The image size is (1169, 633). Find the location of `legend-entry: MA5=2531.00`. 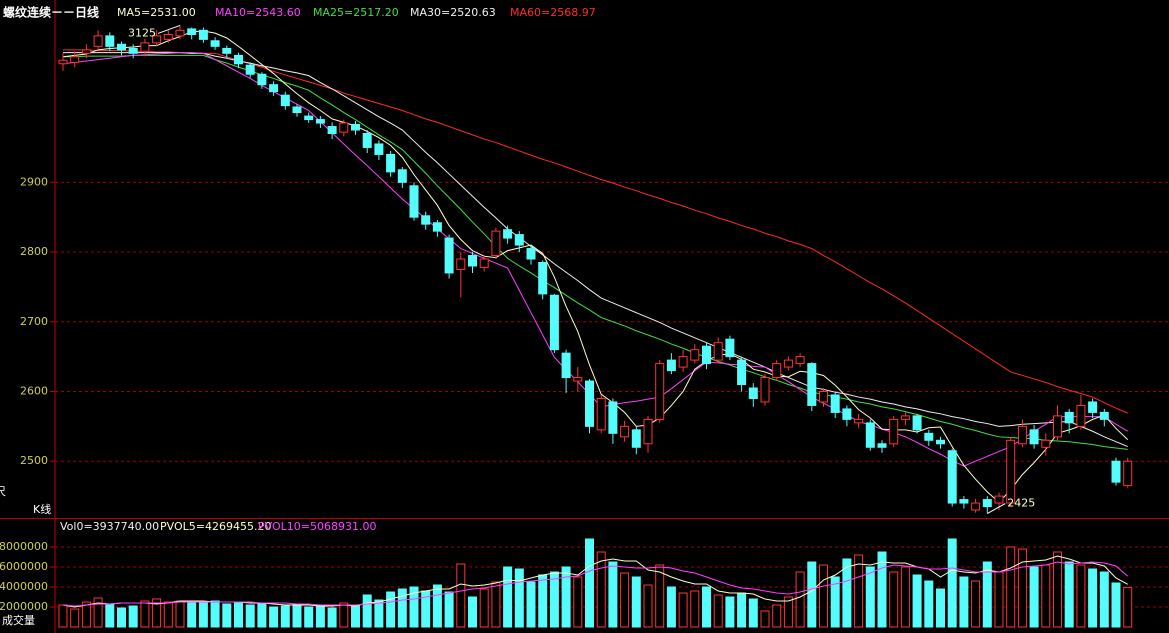

legend-entry: MA5=2531.00 is located at coordinates (156, 12).